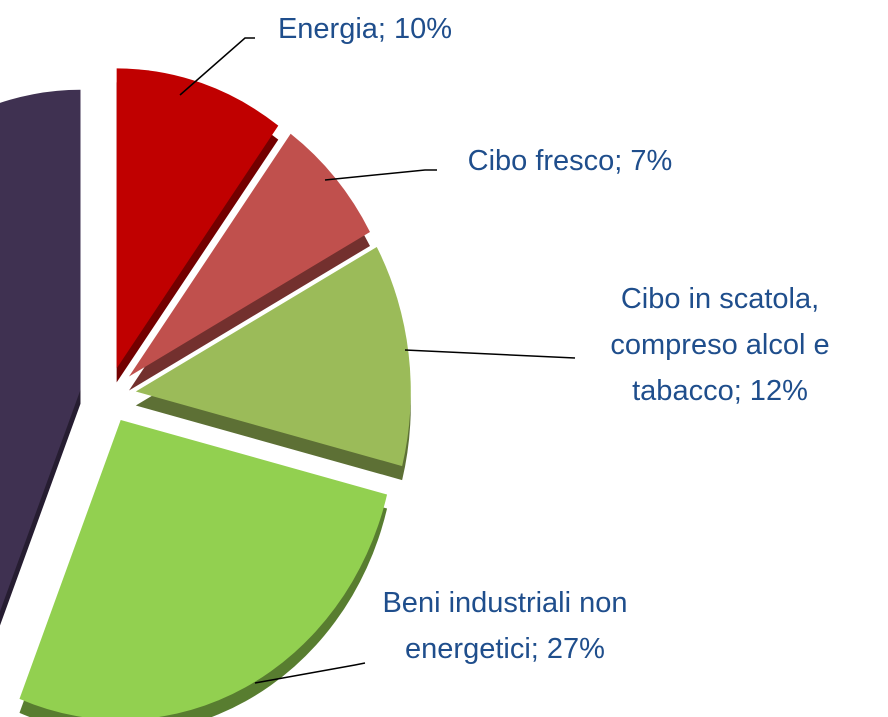  Describe the element at coordinates (570, 161) in the screenshot. I see `slice-label: Cibo fresco; 7%` at that location.